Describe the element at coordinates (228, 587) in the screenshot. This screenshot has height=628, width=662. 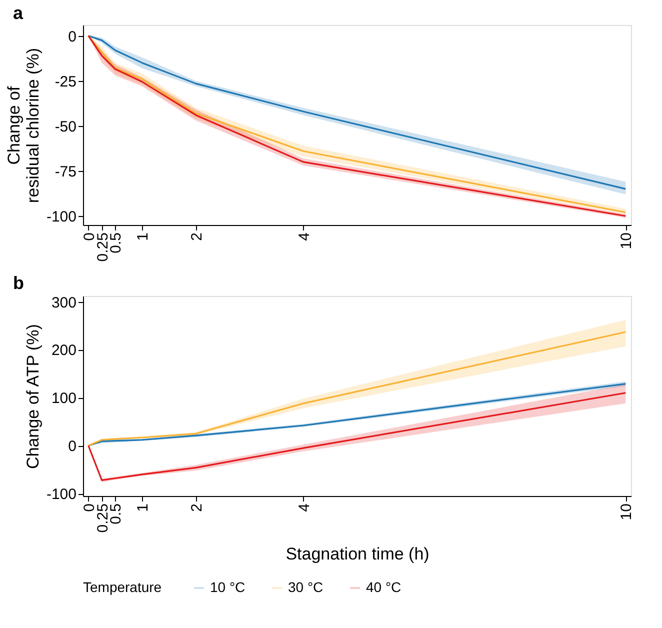
I see `legend-label: 10 °C` at that location.